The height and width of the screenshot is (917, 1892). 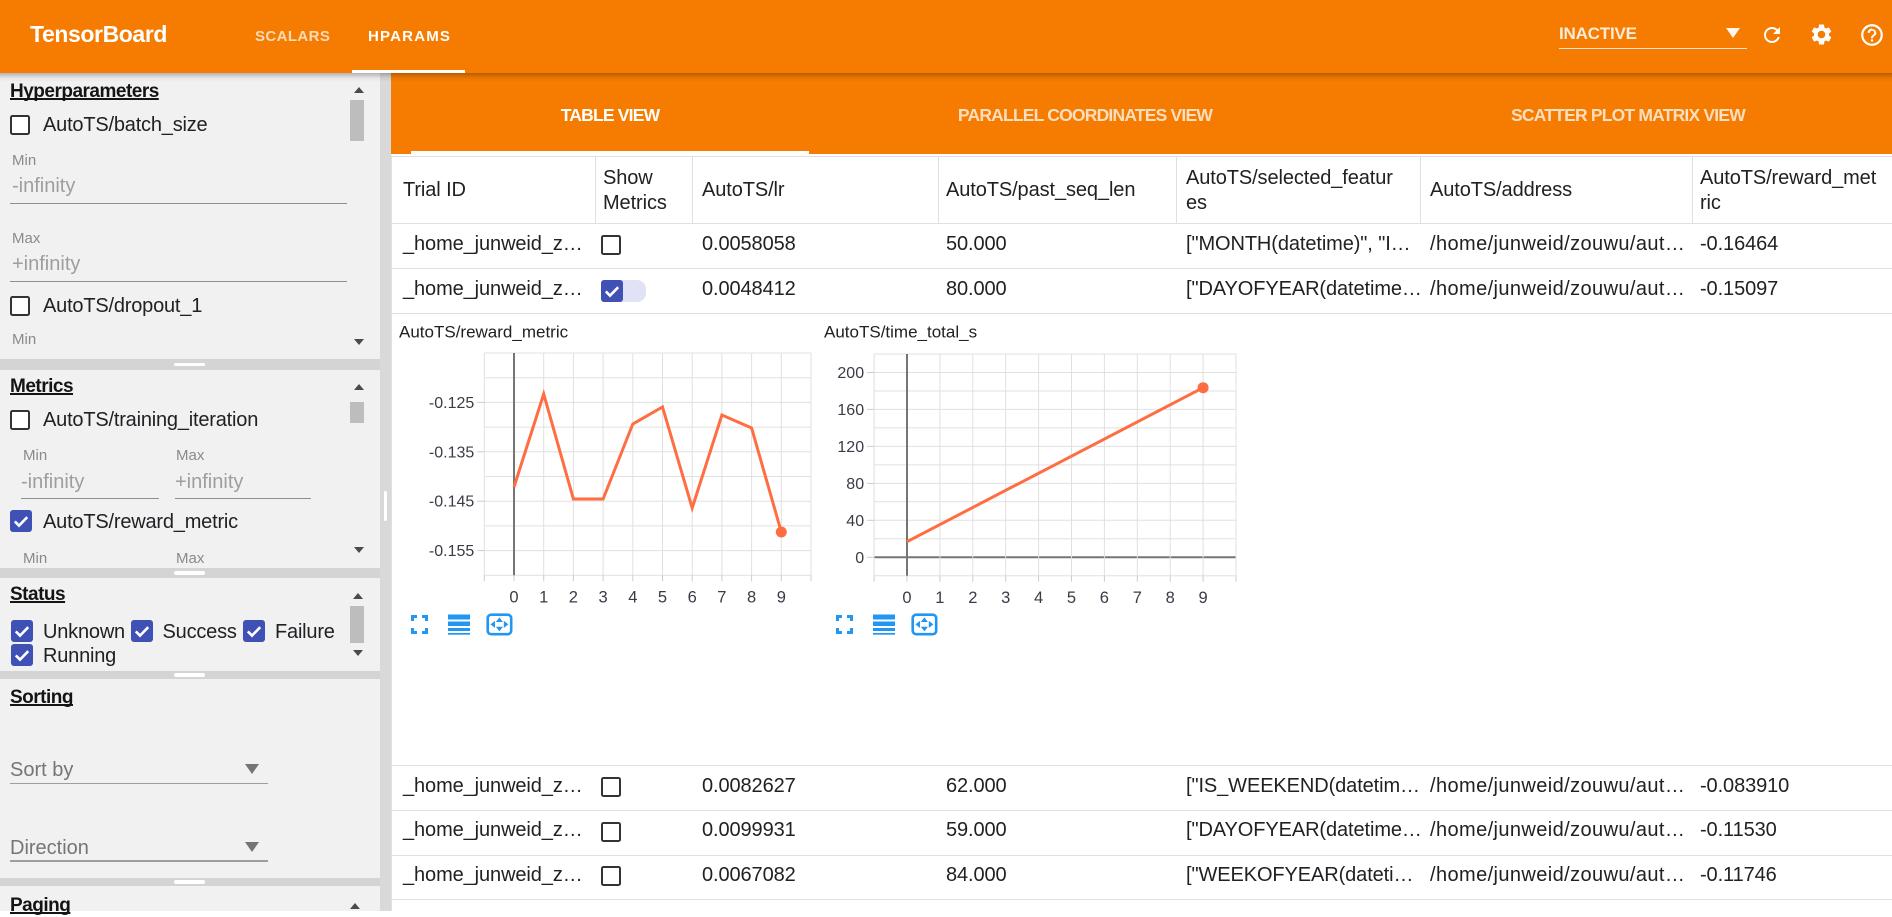 What do you see at coordinates (850, 410) in the screenshot?
I see `svg-text: 160` at bounding box center [850, 410].